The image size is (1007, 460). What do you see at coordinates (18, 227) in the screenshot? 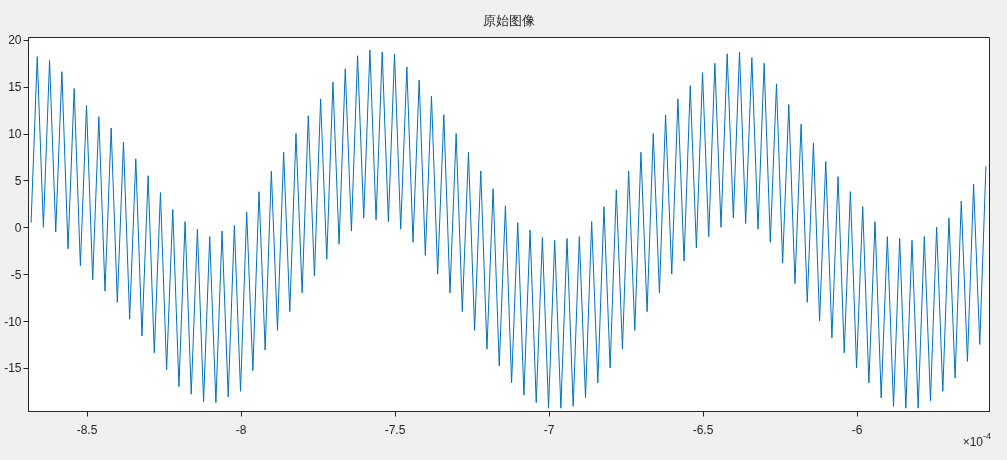
I see `y-tick-label: 0` at bounding box center [18, 227].